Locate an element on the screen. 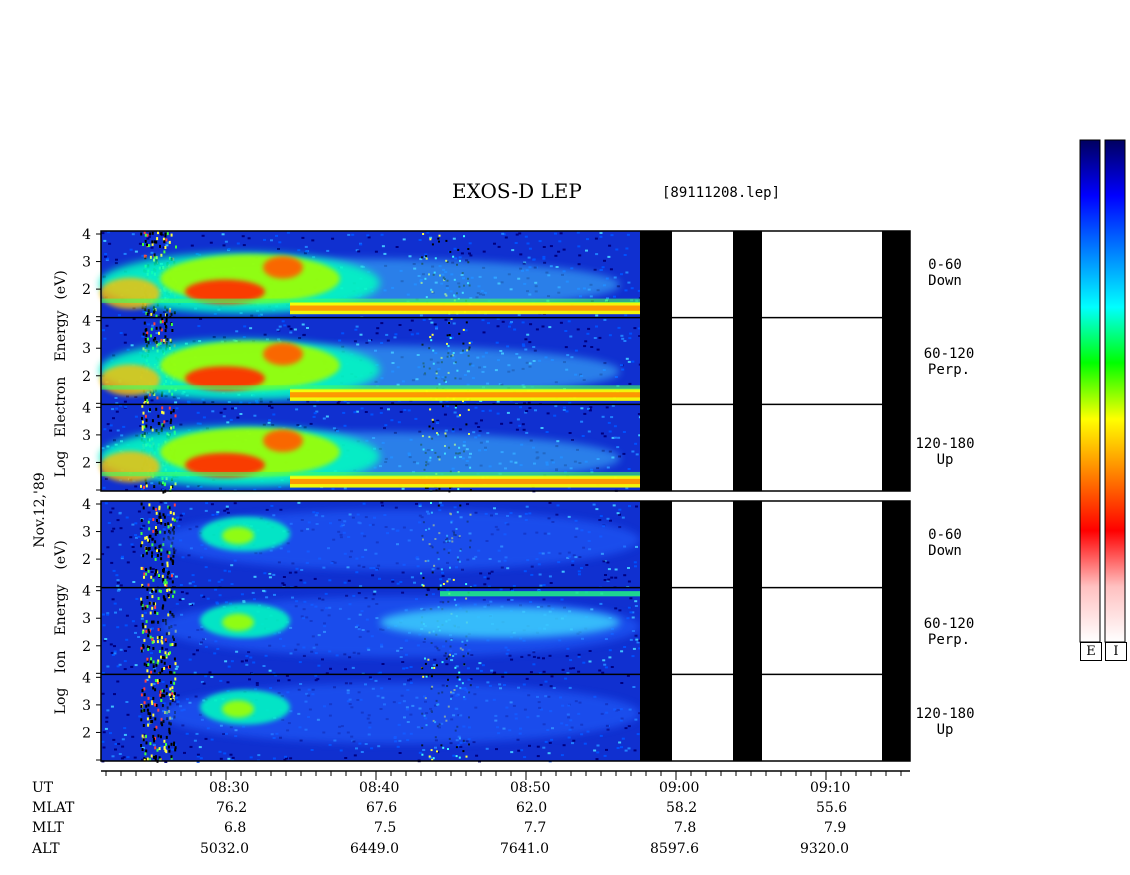 The height and width of the screenshot is (875, 1130). electron-hot is located at coordinates (283, 354).